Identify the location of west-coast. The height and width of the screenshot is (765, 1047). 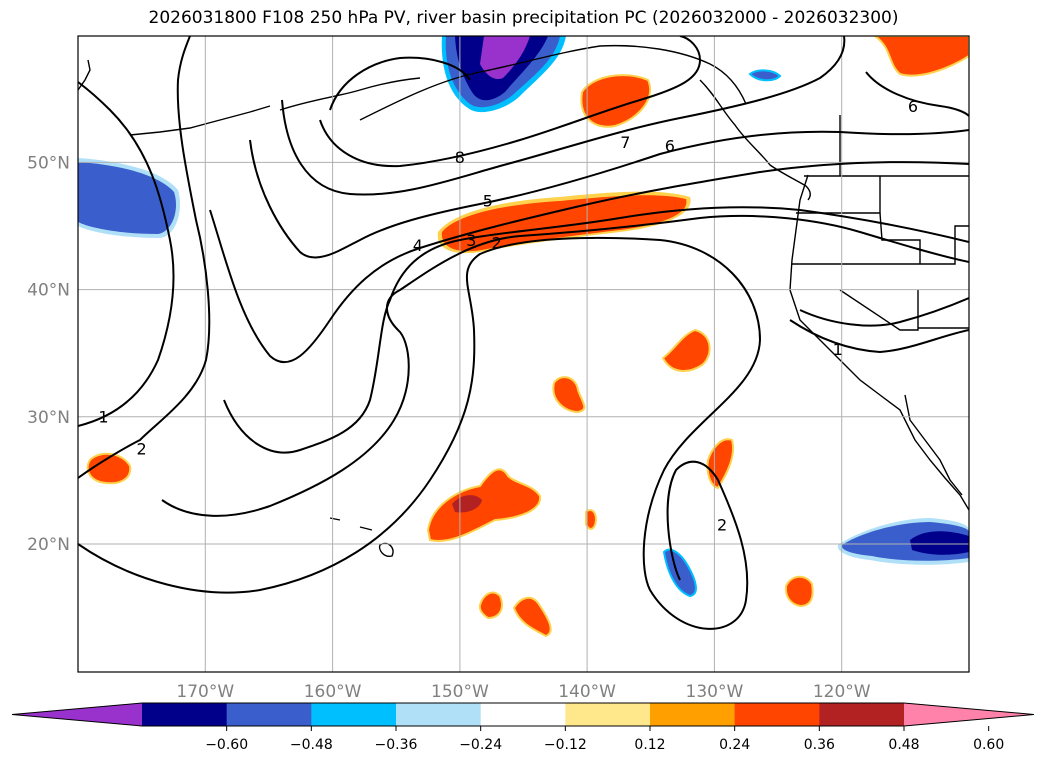
(879, 342).